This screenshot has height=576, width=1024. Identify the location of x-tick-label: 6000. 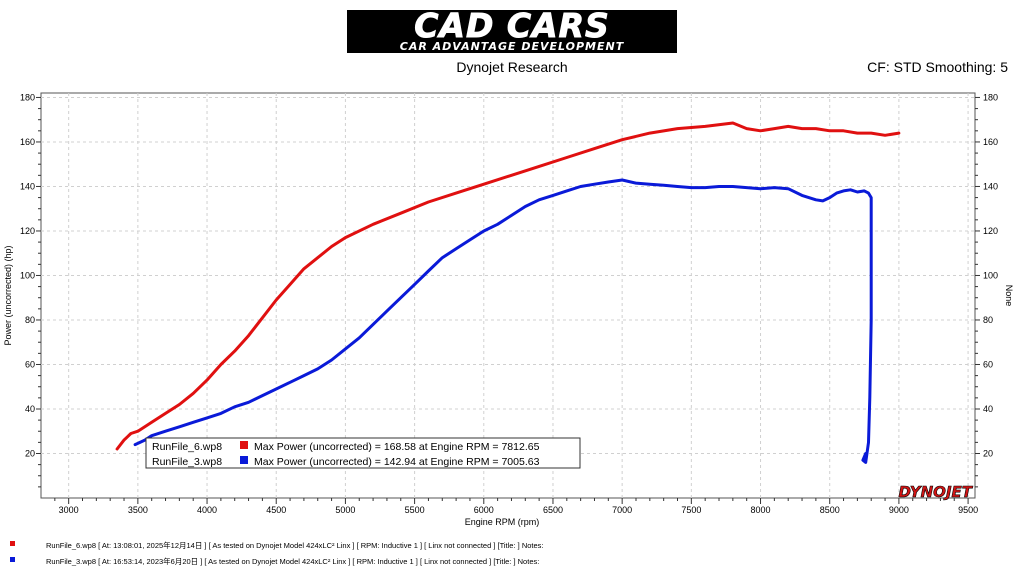
(484, 510).